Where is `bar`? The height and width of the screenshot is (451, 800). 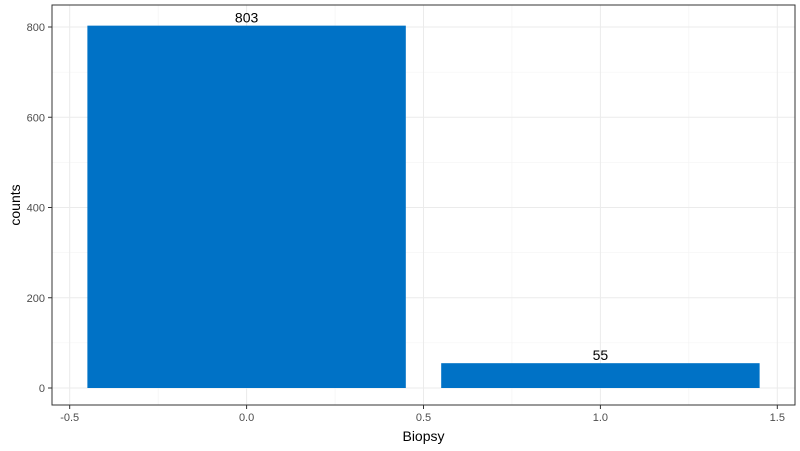
bar is located at coordinates (600, 375).